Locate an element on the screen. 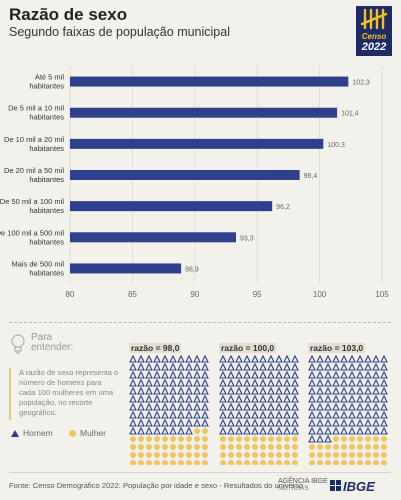 This screenshot has height=500, width=401. category-label: De 100 mil a 500 mil is located at coordinates (32, 232).